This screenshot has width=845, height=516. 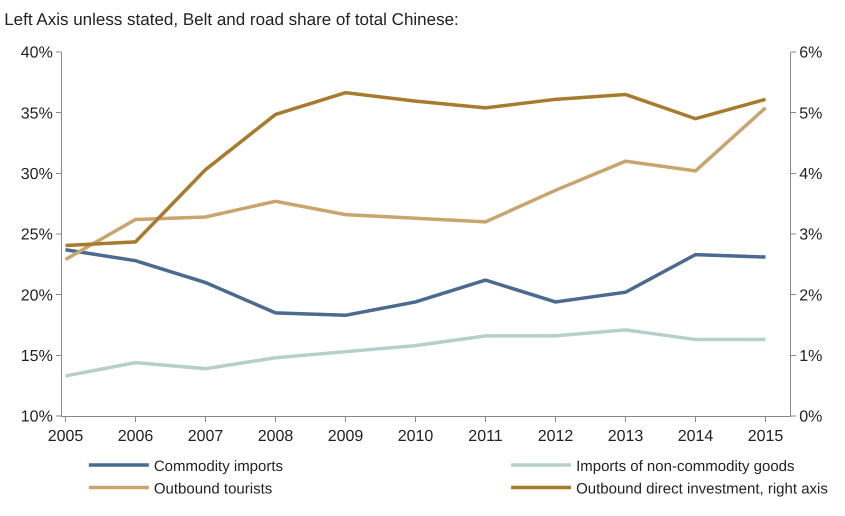 What do you see at coordinates (685, 466) in the screenshot?
I see `legend-label: Imports of non-commodity goods` at bounding box center [685, 466].